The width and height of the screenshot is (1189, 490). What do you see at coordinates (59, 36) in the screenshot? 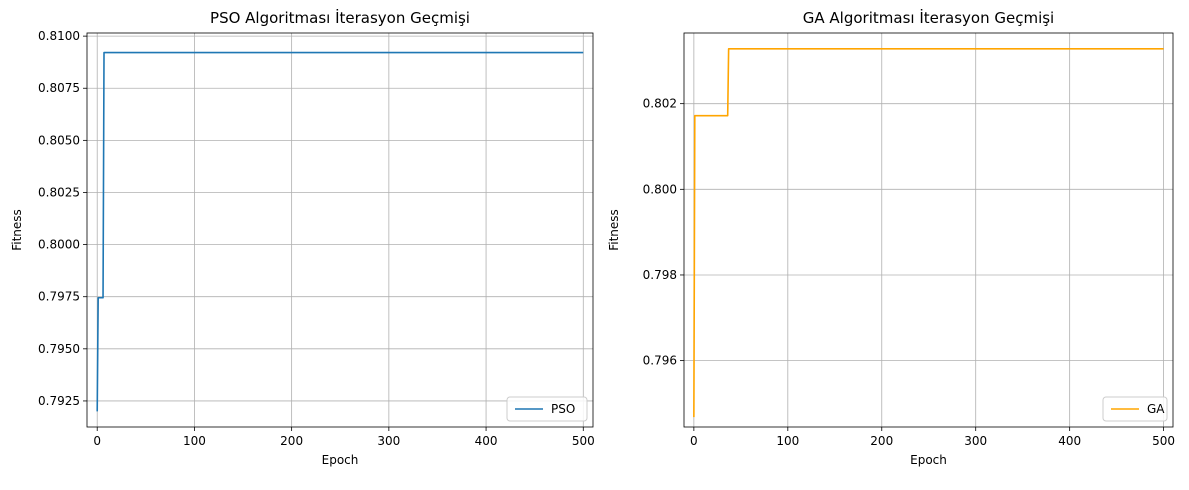
I see `y-tick-label: 0.8100` at bounding box center [59, 36].